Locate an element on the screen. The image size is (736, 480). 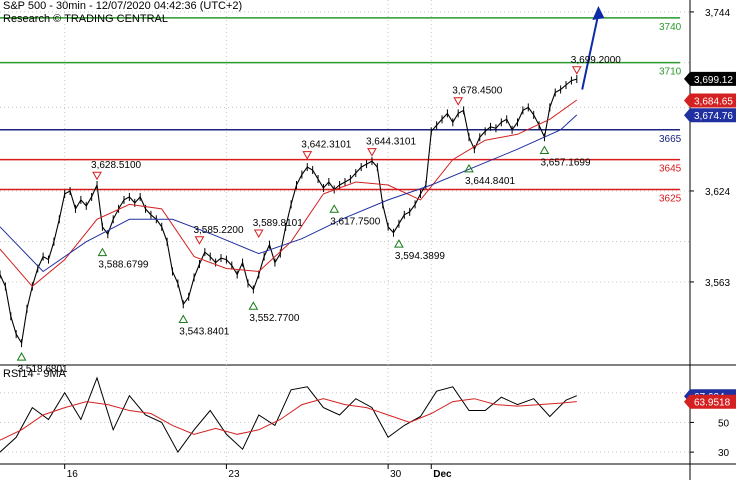
rsi-y-tick-label: 50 is located at coordinates (724, 423).